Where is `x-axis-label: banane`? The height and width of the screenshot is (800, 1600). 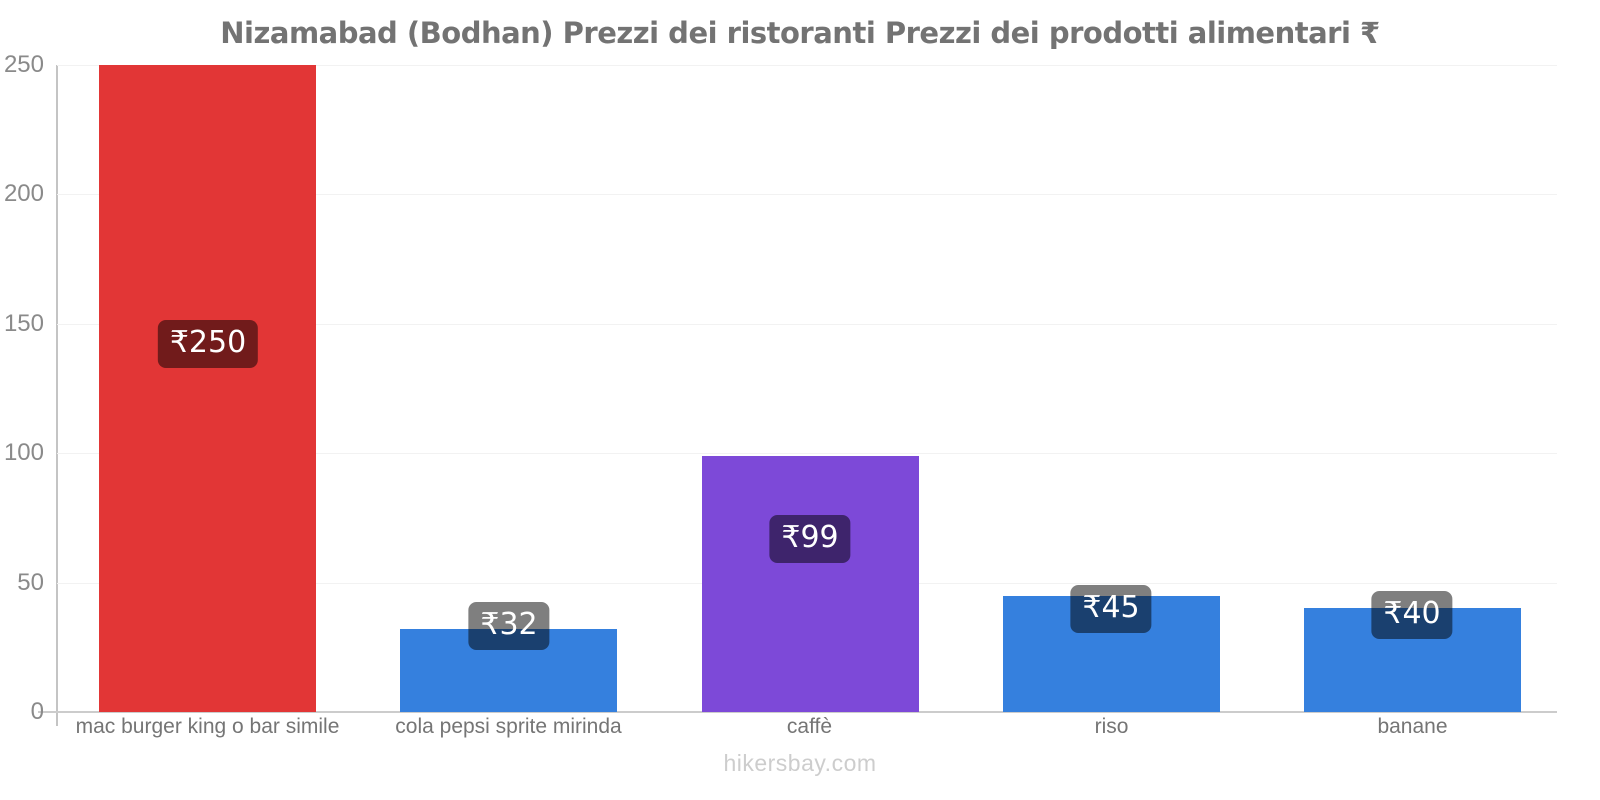 x-axis-label: banane is located at coordinates (1412, 726).